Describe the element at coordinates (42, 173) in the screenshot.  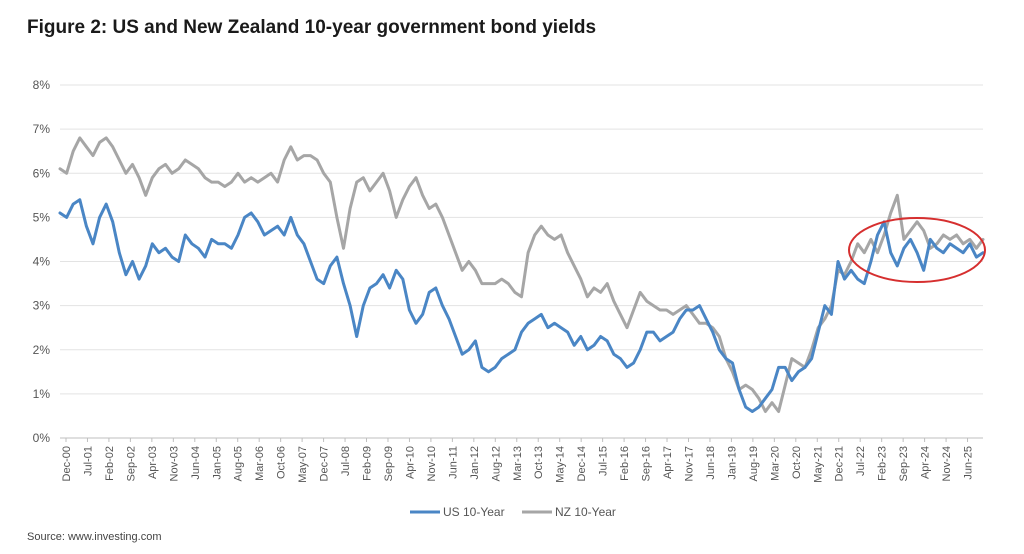
I see `y-tick-label: 6%` at that location.